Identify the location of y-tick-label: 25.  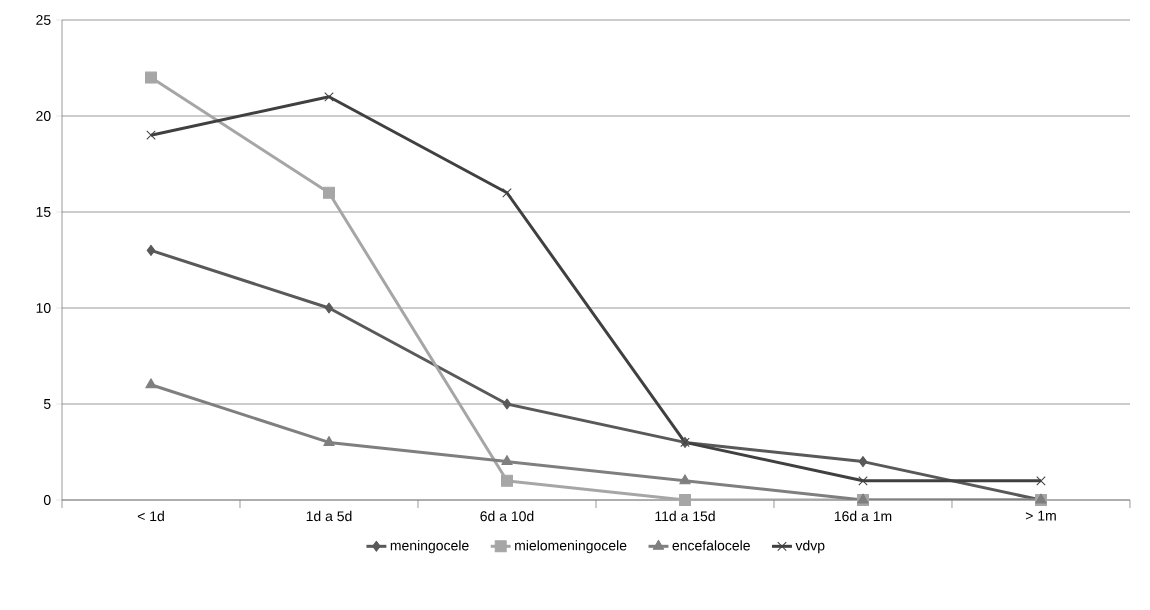
(43, 20).